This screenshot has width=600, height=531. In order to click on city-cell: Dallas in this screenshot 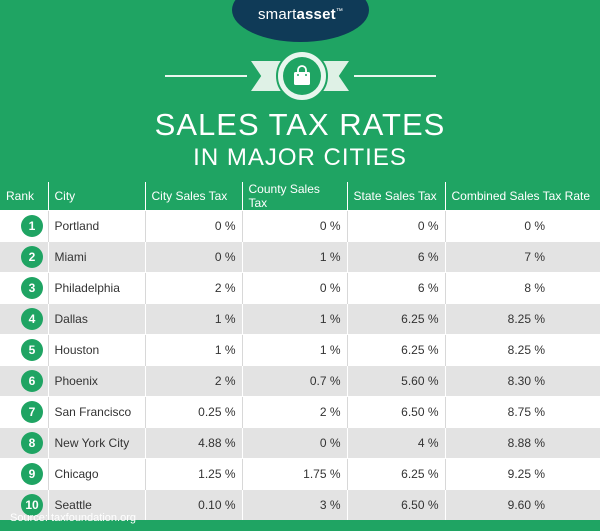, I will do `click(97, 319)`.